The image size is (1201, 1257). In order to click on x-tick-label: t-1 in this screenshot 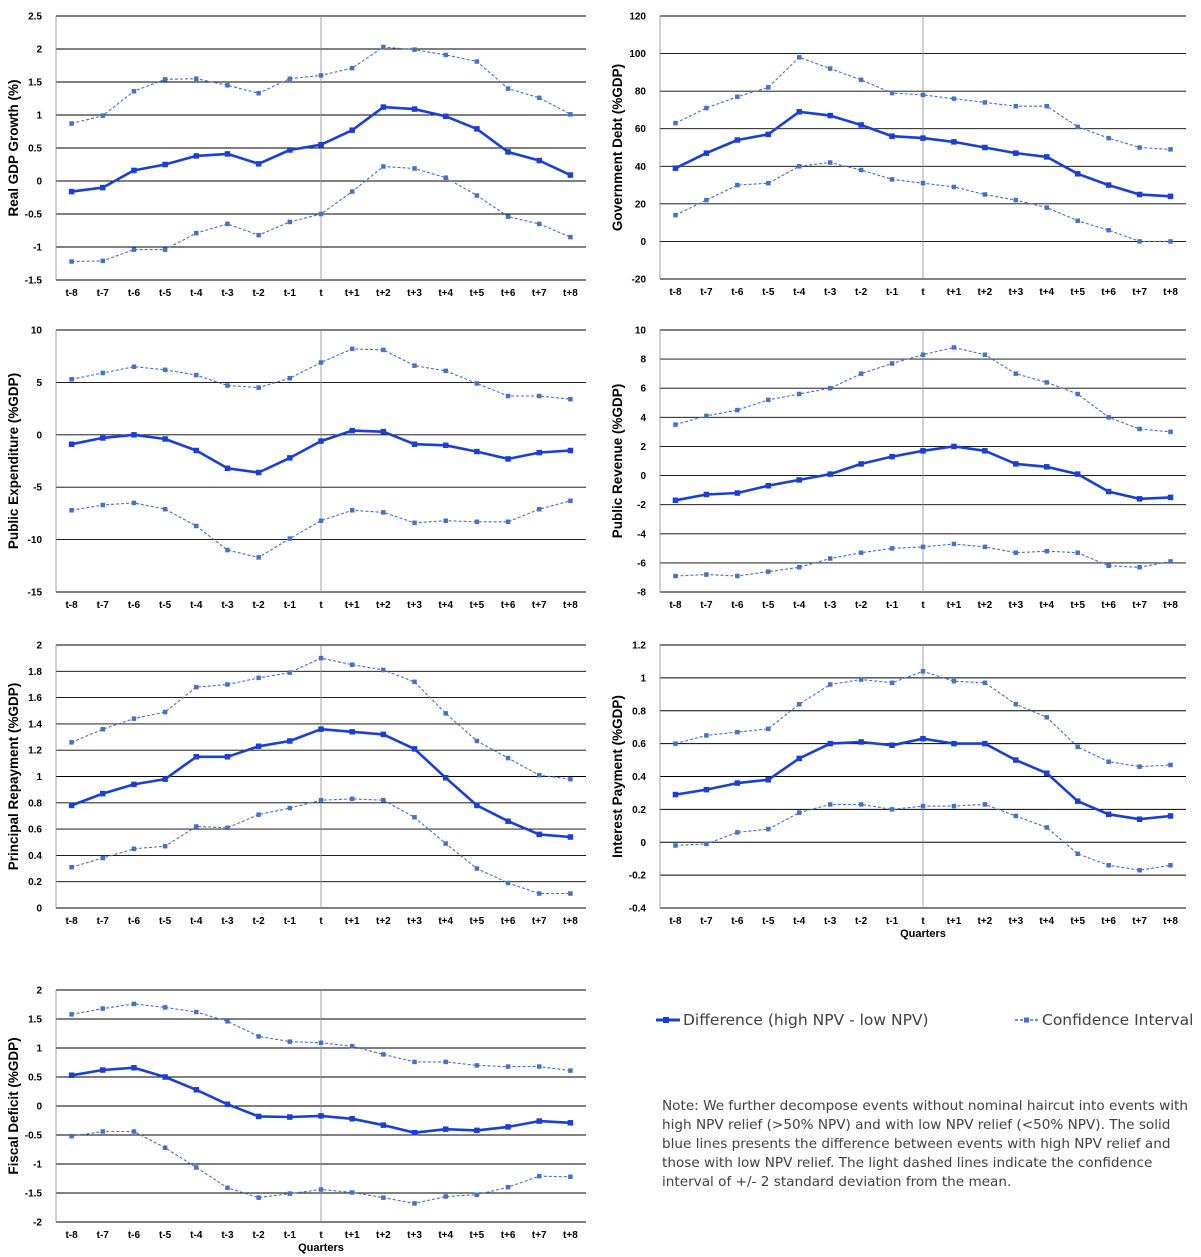, I will do `click(290, 921)`.